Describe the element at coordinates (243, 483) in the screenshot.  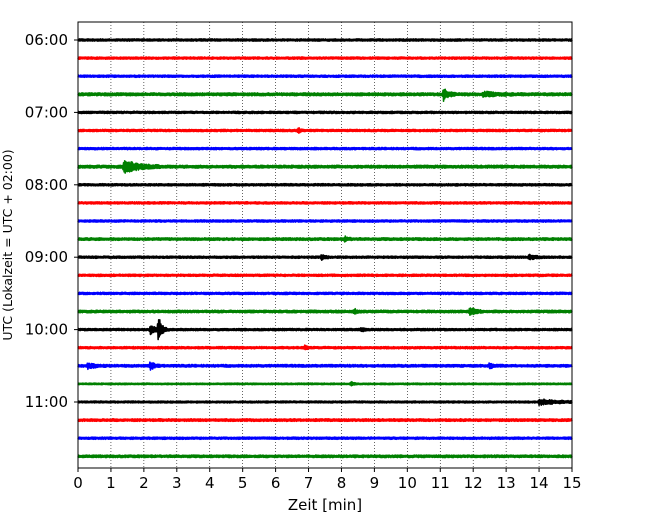
I see `x-tick-label: 5` at that location.